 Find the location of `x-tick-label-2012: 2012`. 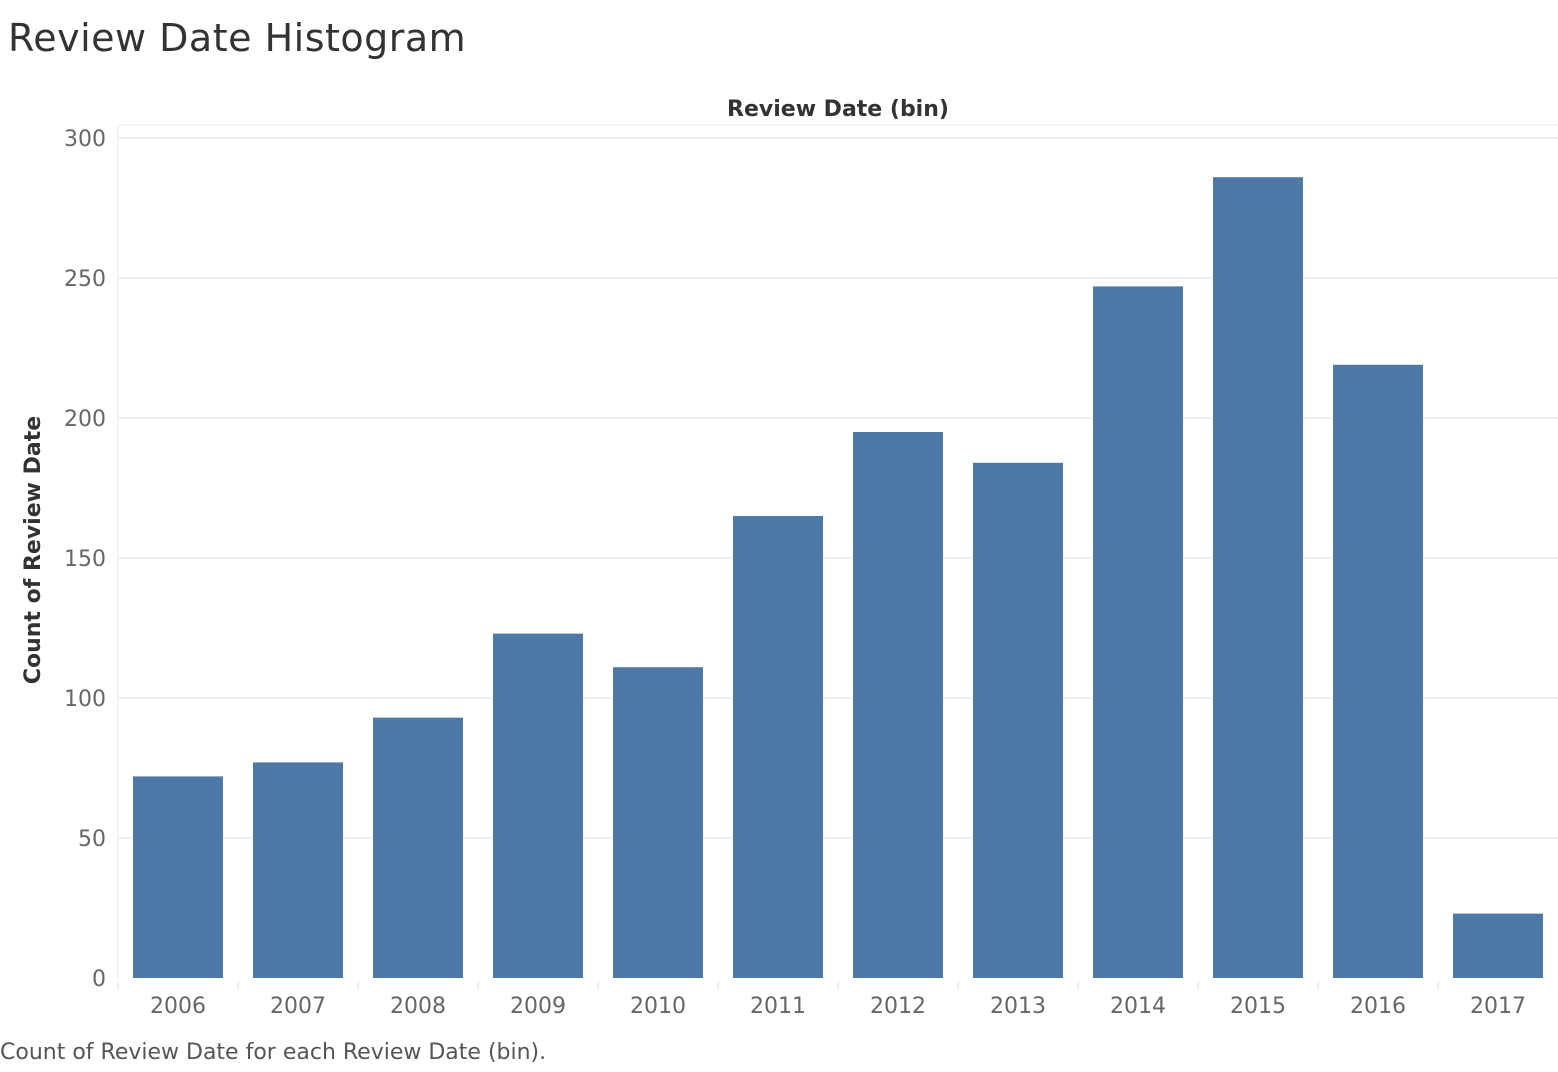

x-tick-label-2012: 2012 is located at coordinates (898, 1006).